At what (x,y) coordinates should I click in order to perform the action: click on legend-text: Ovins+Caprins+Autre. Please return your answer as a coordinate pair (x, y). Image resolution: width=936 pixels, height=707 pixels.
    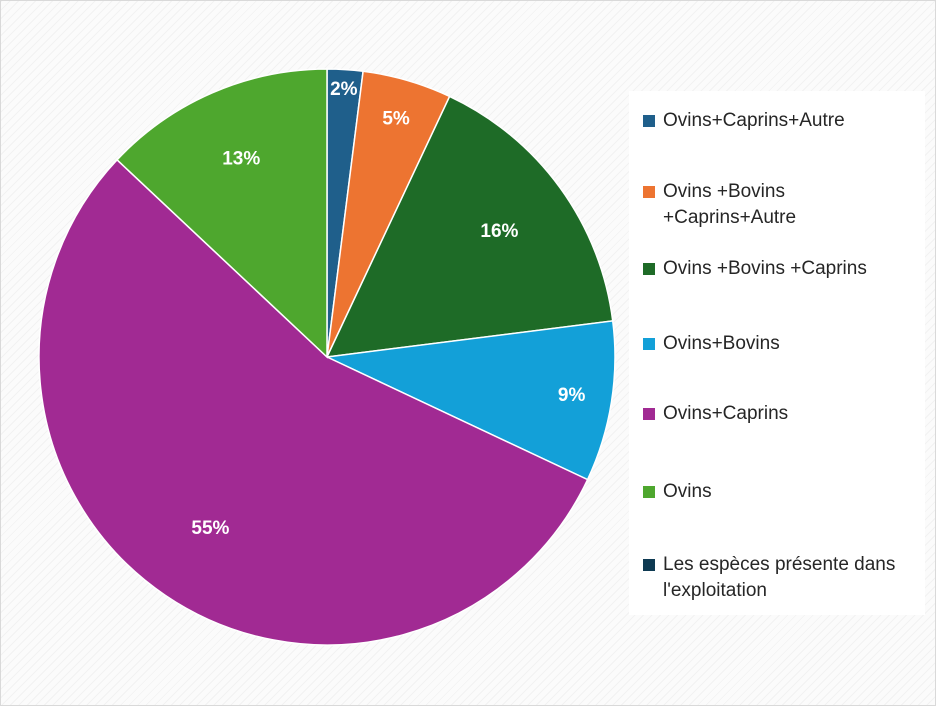
    Looking at the image, I should click on (754, 120).